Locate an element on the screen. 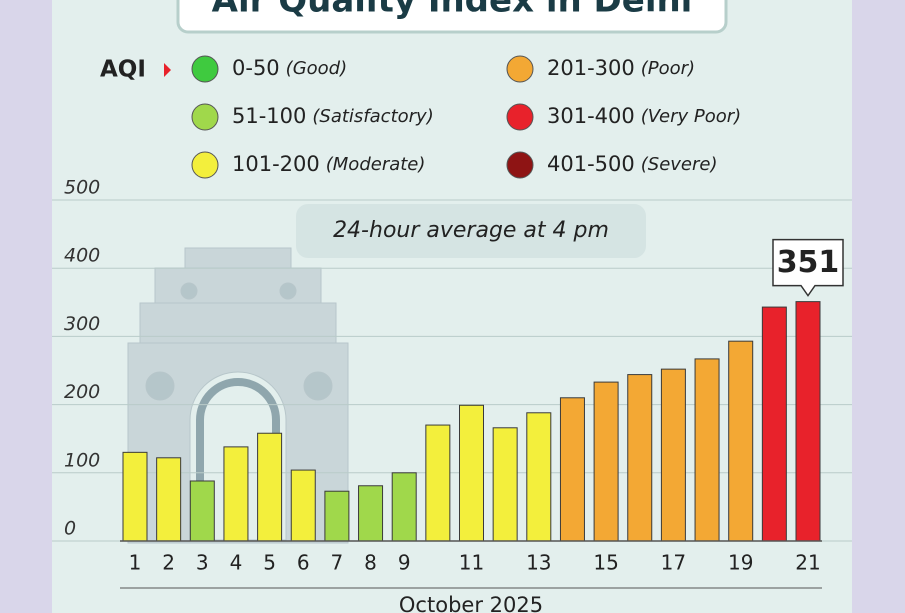  x-tick-label: 3 is located at coordinates (202, 563).